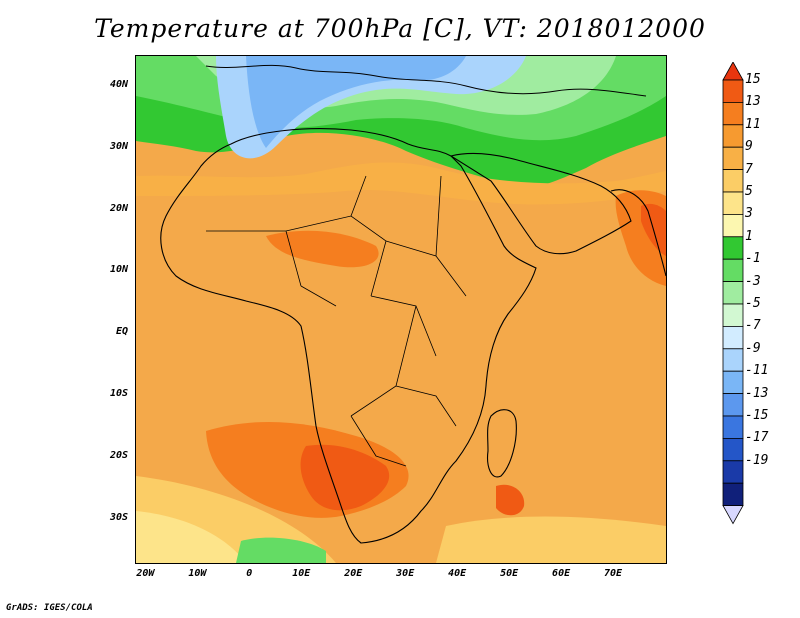 The image size is (800, 618). What do you see at coordinates (49, 608) in the screenshot?
I see `credit-text: GrADS: IGES/COLA` at bounding box center [49, 608].